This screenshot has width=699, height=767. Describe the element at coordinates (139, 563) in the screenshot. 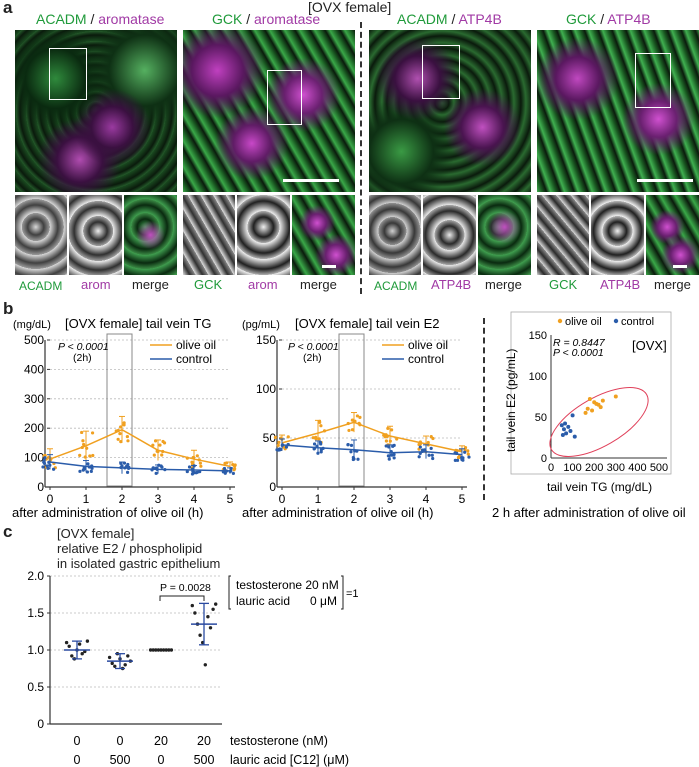

I see `panel-c-title-3: in isolated gastric epithelium` at that location.